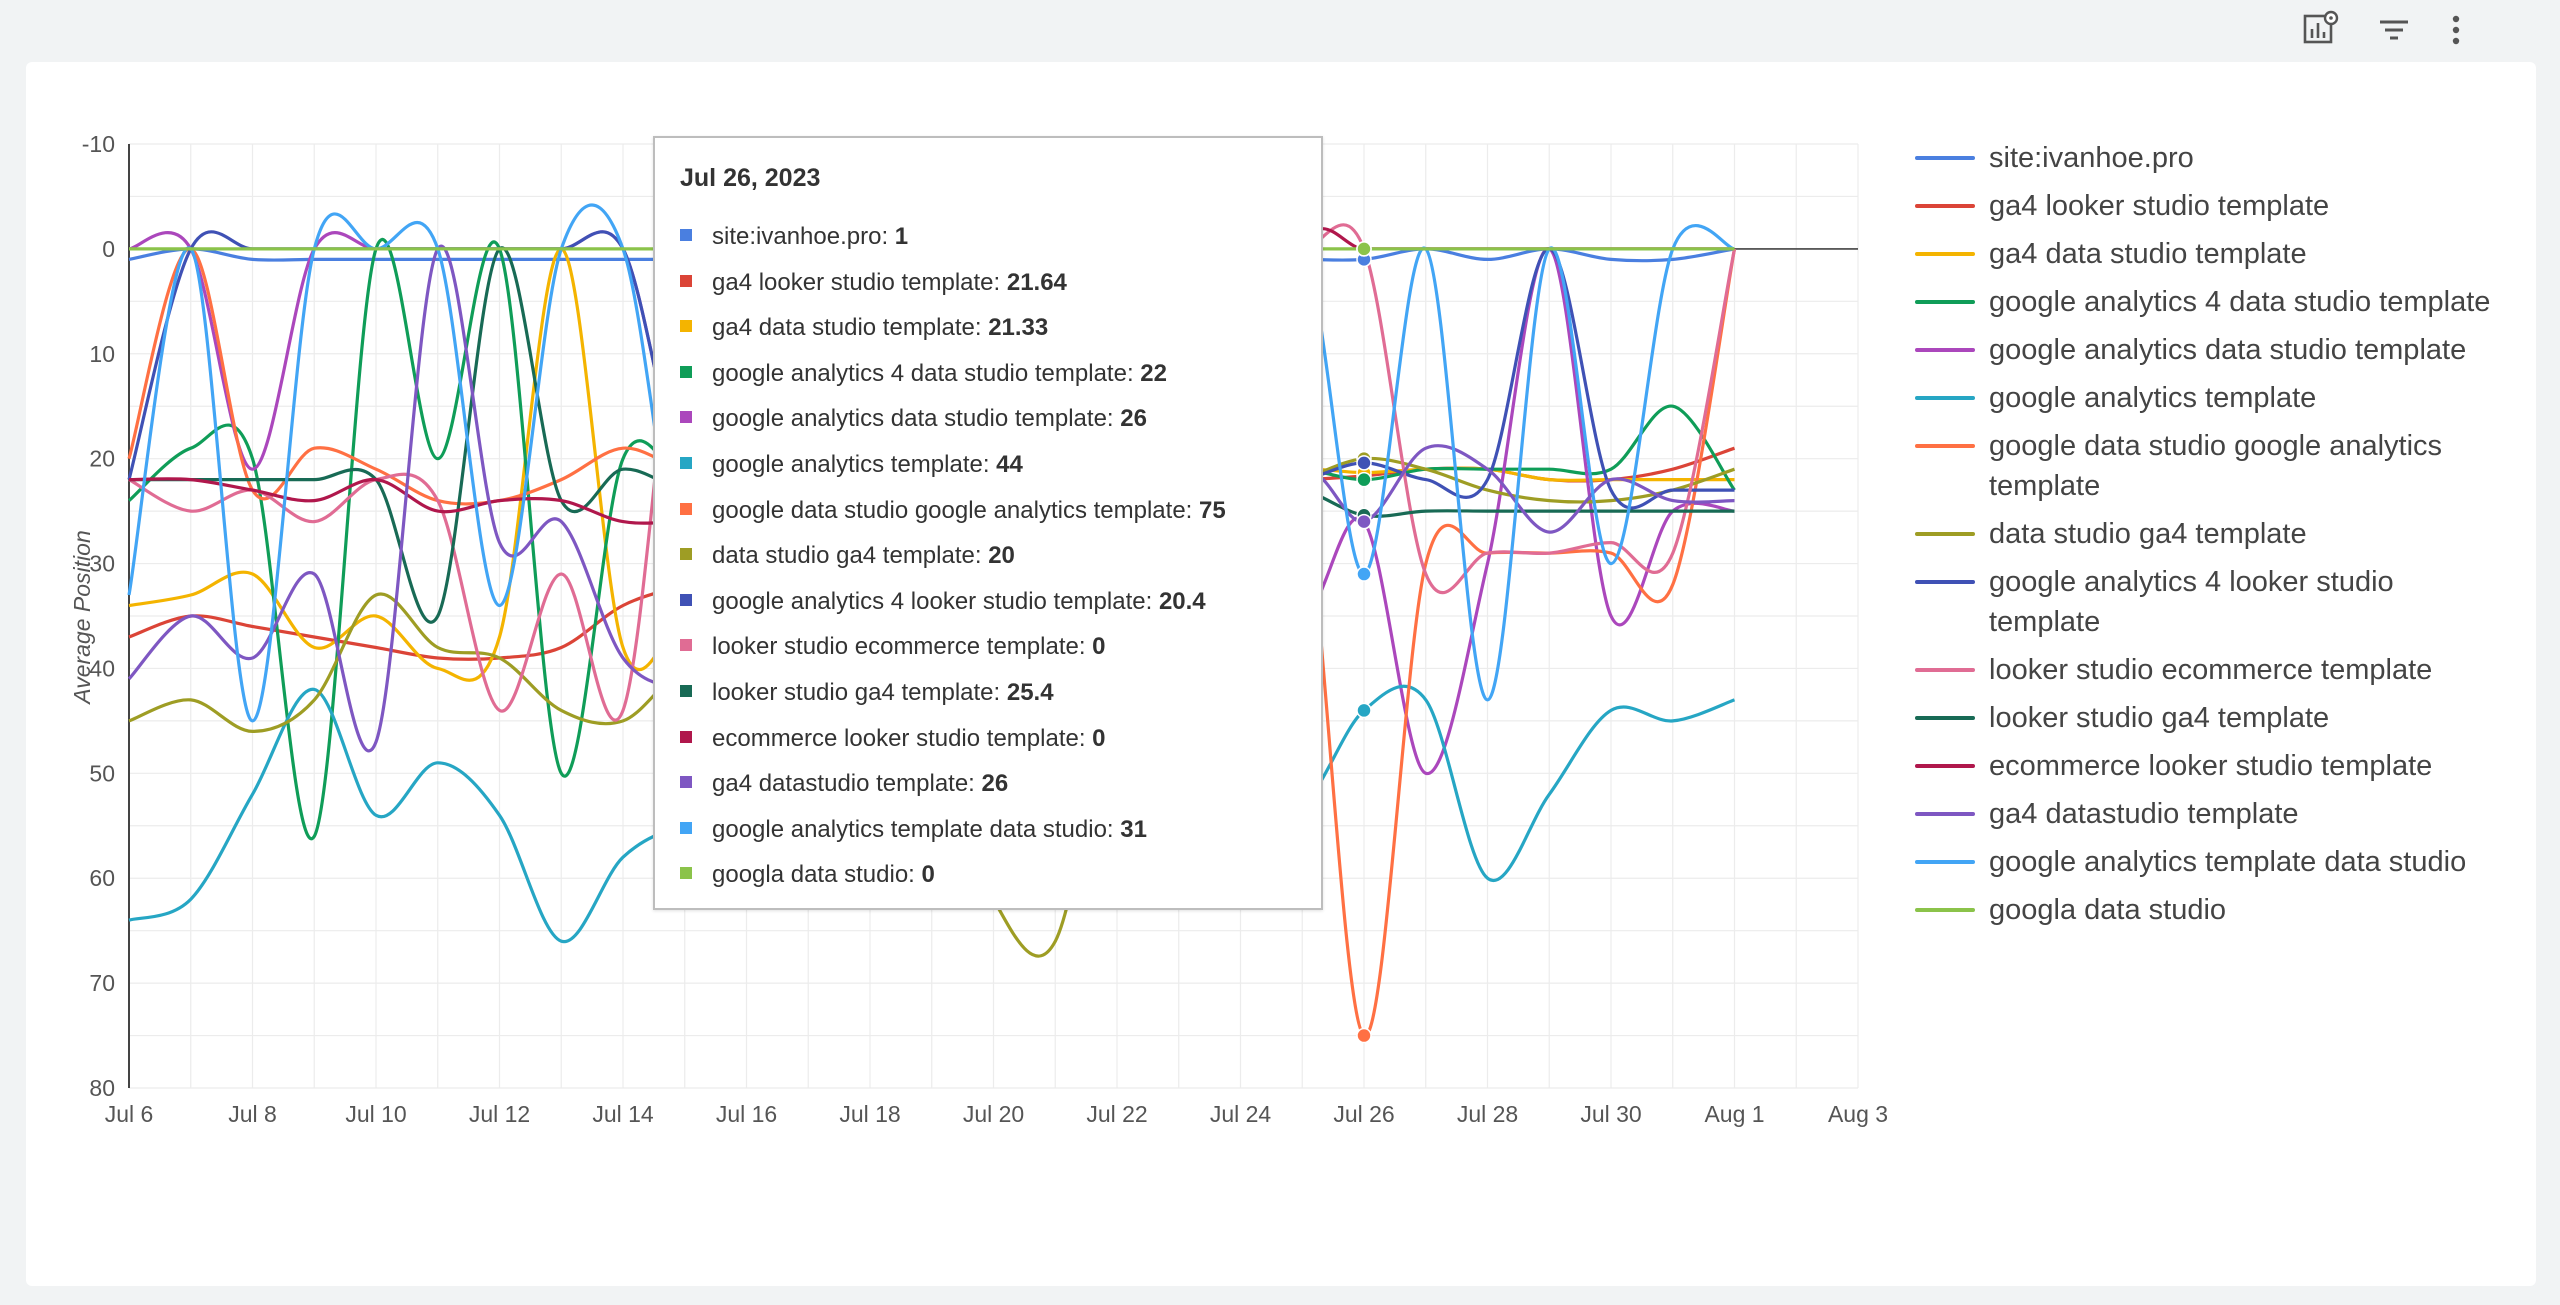  Describe the element at coordinates (2216, 446) in the screenshot. I see `legend-label: google data studio google analytics` at that location.